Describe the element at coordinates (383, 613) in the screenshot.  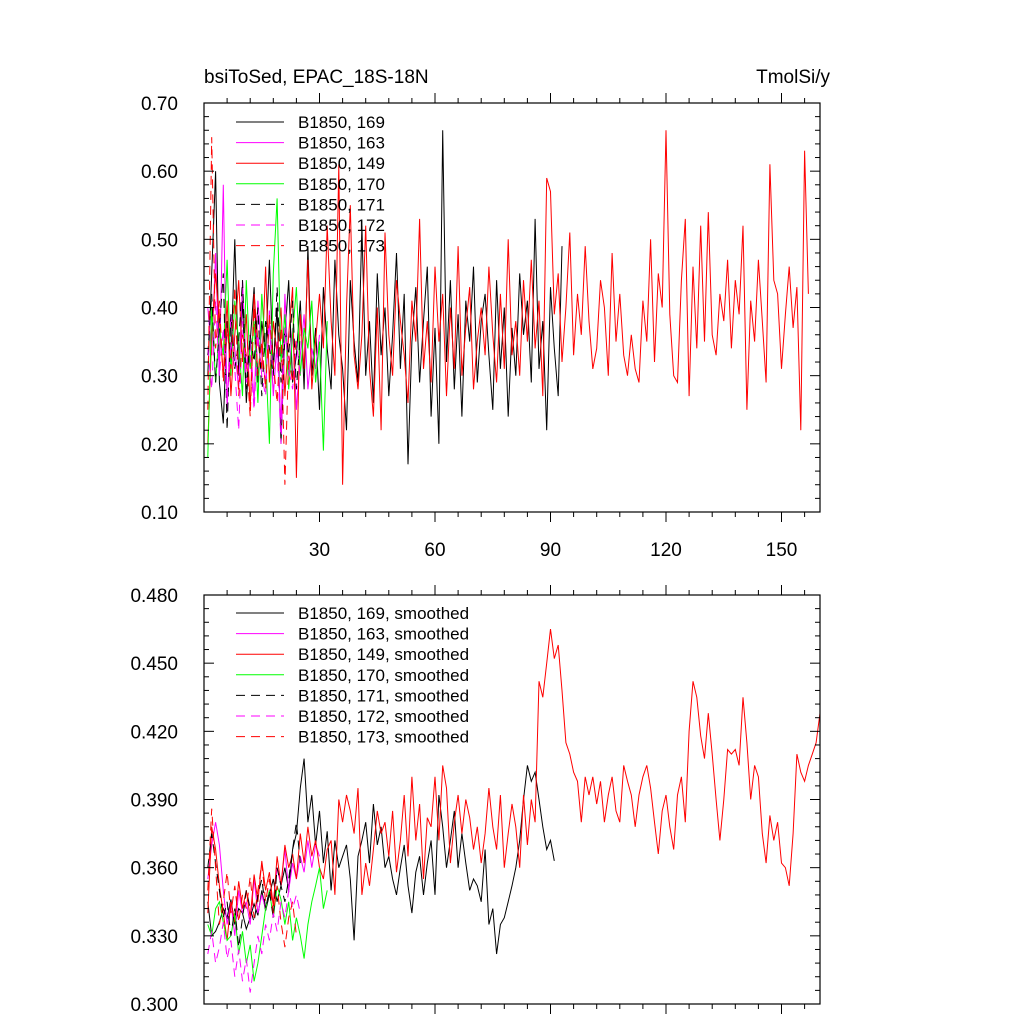
I see `legend-label-1: B1850, 169, smoothed` at that location.